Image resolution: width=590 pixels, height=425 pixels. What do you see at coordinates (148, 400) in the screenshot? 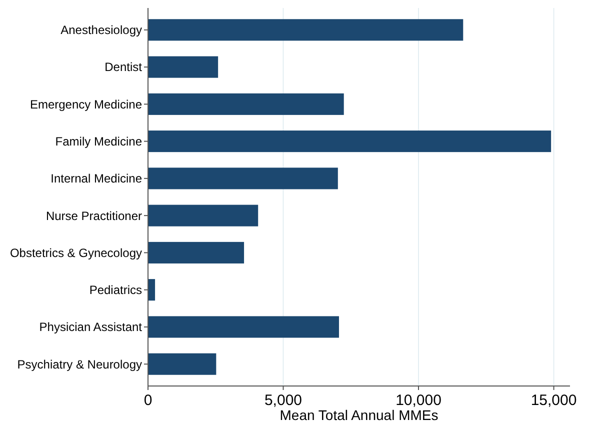
I see `x-tick-label: 0` at bounding box center [148, 400].